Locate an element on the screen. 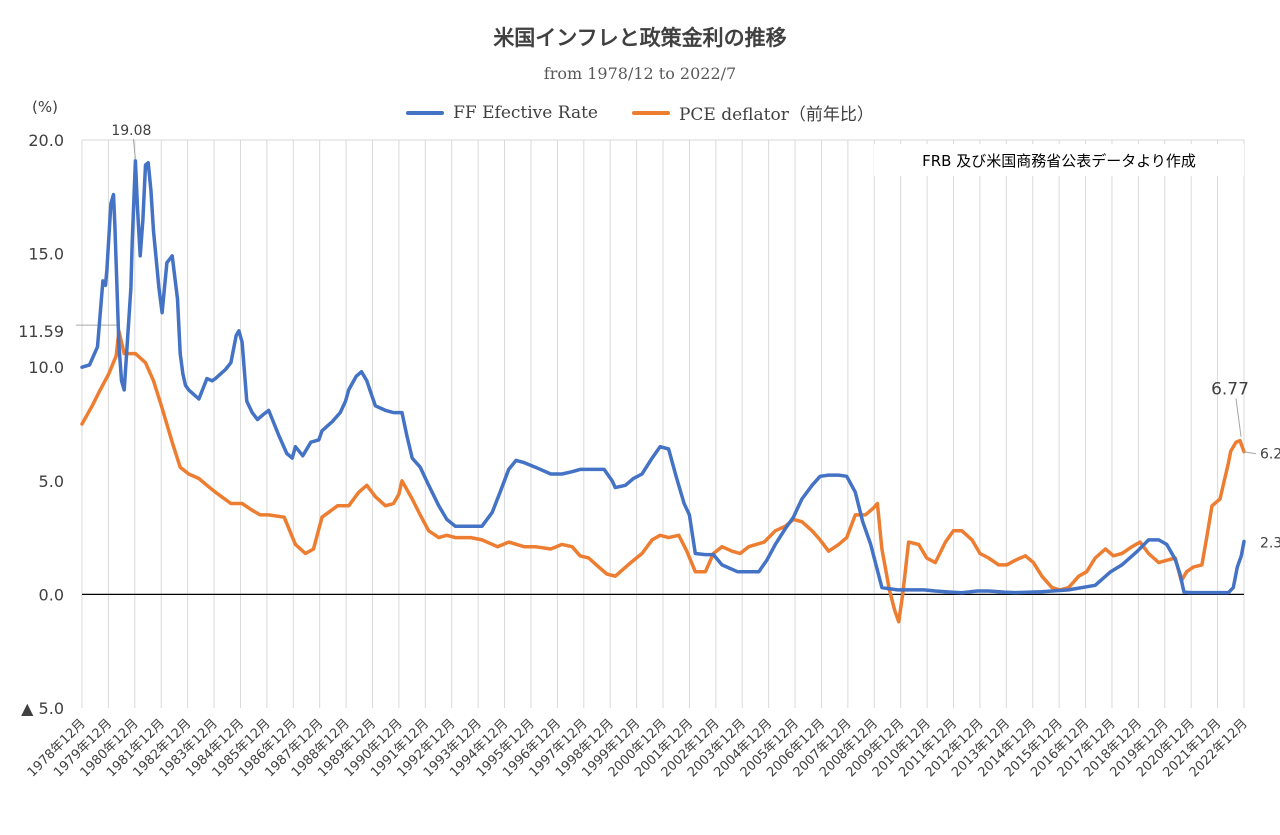  annotation-6-28: 6.28 is located at coordinates (1270, 455).